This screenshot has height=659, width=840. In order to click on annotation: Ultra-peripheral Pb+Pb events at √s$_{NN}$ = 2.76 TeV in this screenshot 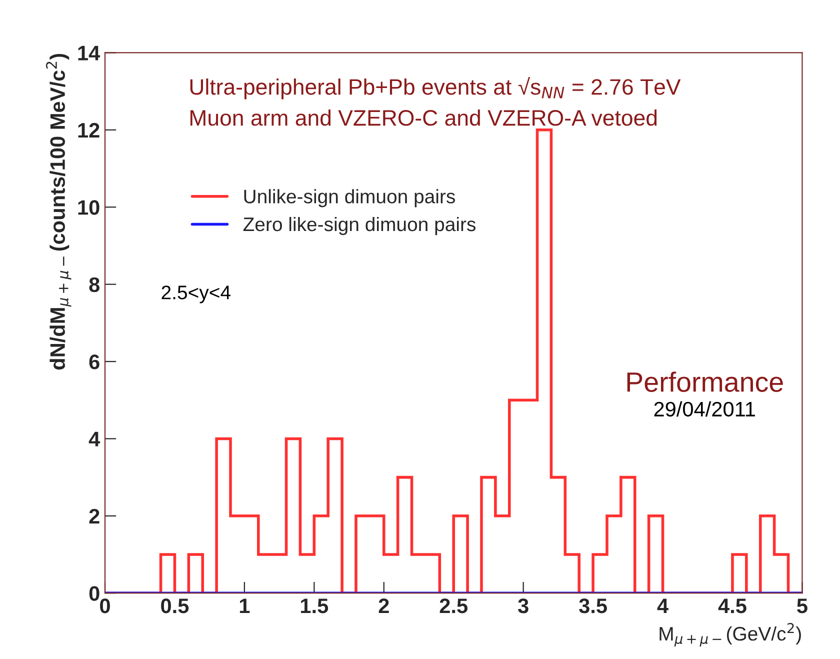, I will do `click(435, 88)`.